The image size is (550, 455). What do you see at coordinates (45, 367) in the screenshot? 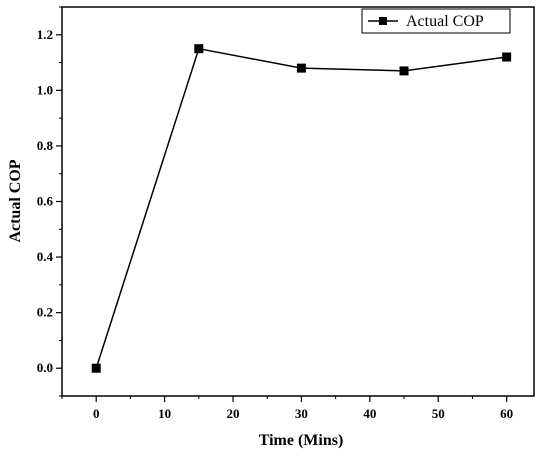
I see `y-tick-label: 0.0` at bounding box center [45, 367].